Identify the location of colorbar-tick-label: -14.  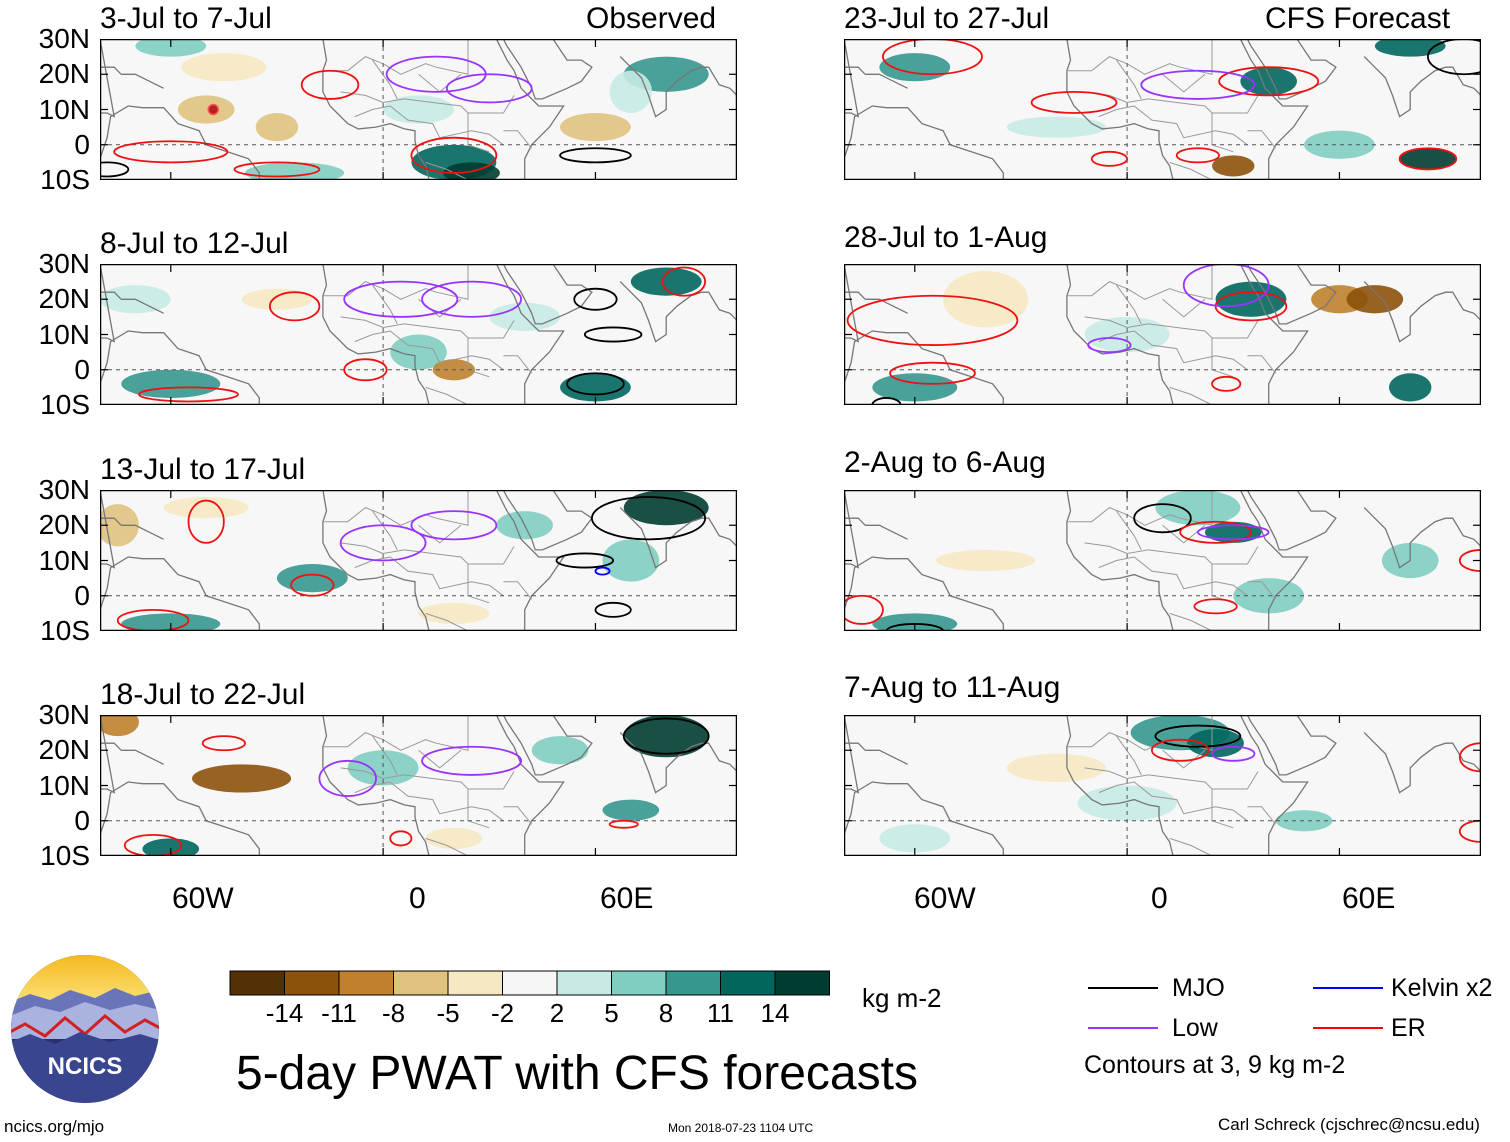
(284, 1013).